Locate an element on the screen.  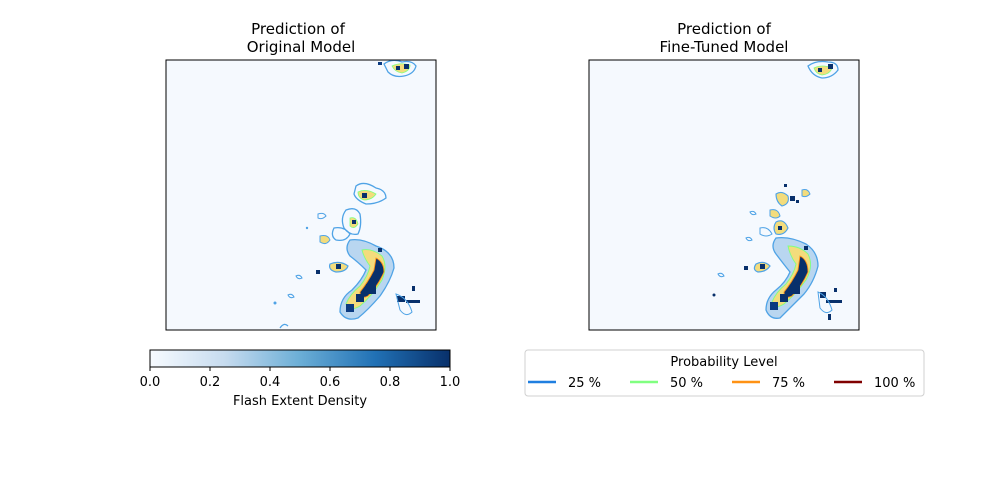
colorbar-tick-label: 0.2 is located at coordinates (210, 382).